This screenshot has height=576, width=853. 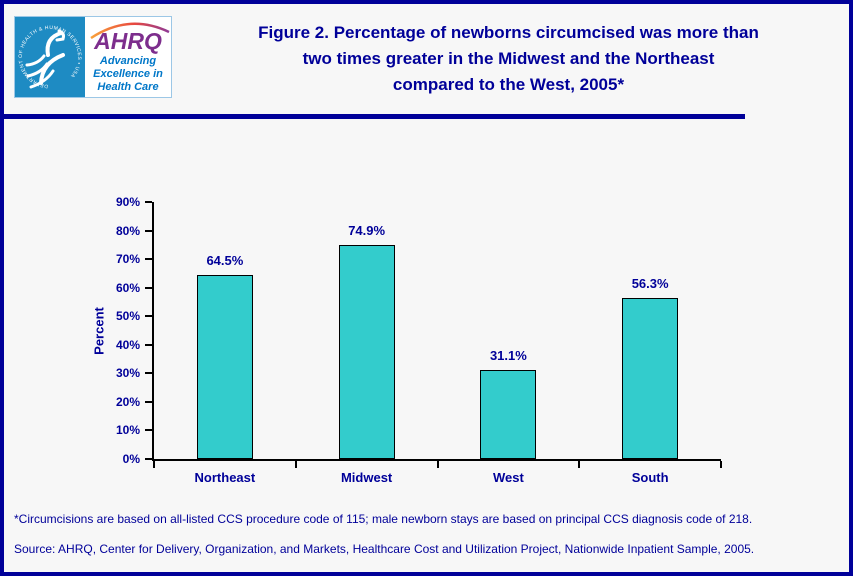 I want to click on figure-title-line3: compared to the West, 2005*, so click(x=508, y=84).